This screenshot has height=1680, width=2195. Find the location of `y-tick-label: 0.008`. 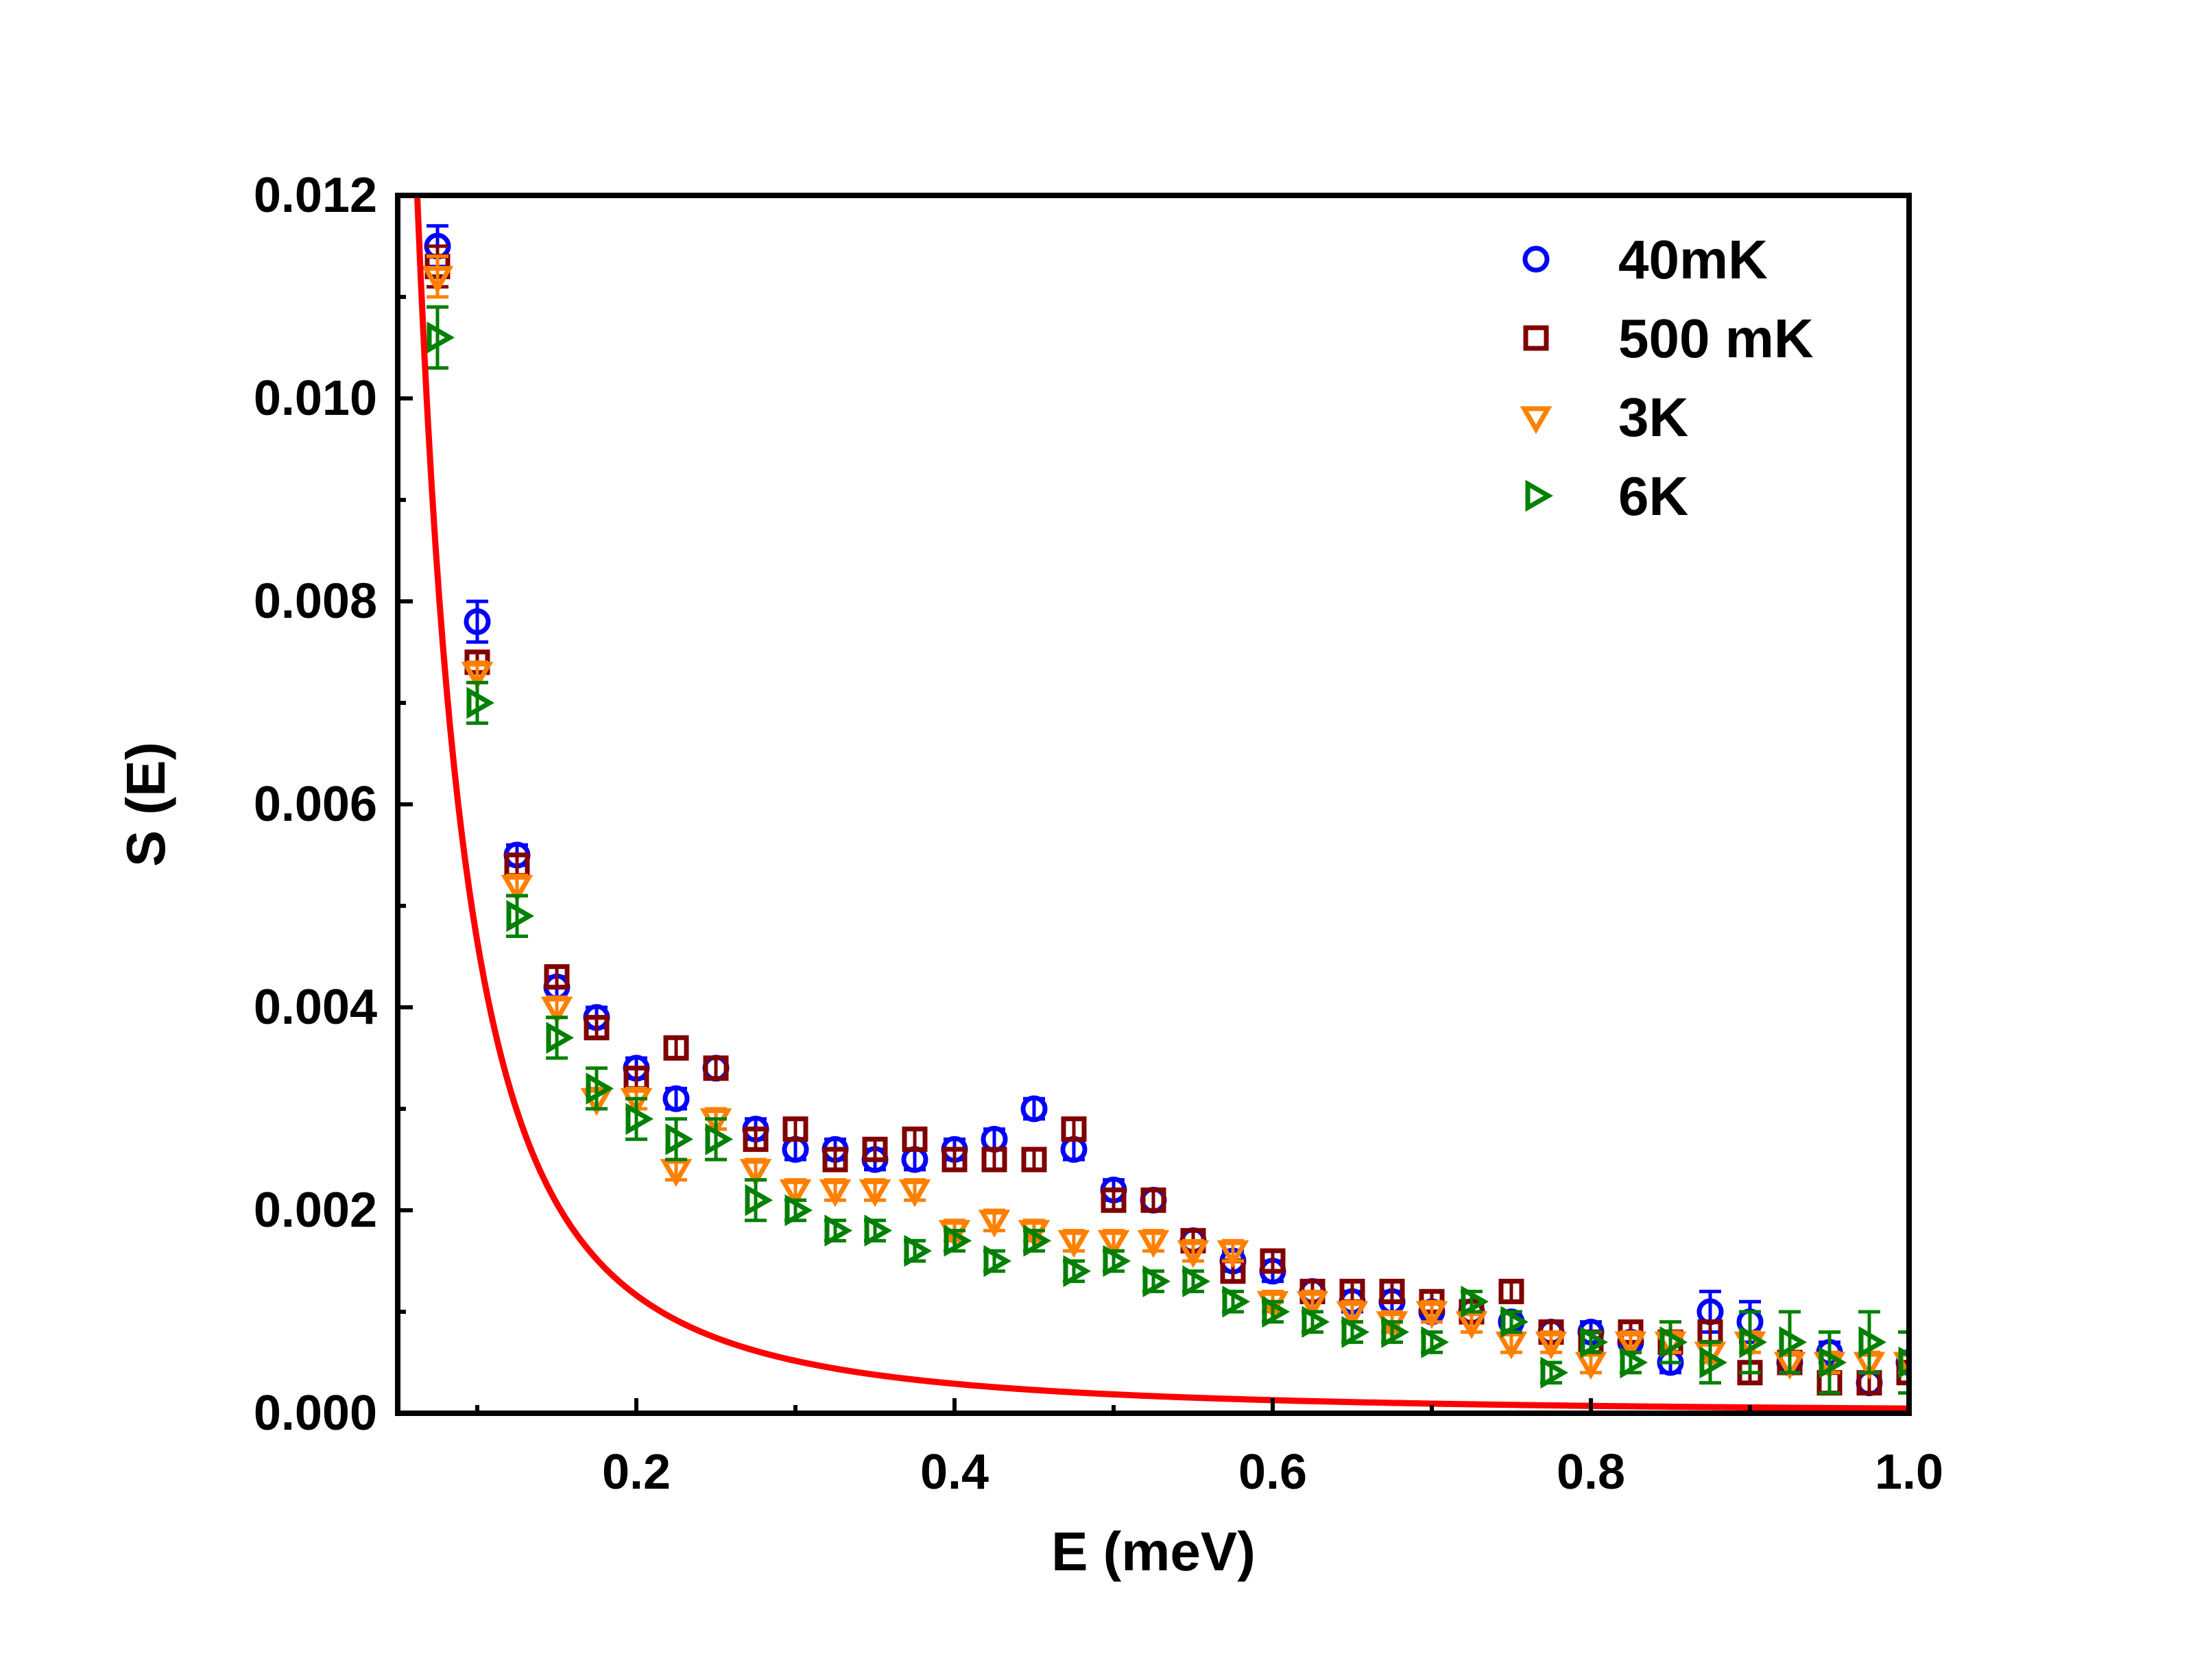

y-tick-label: 0.008 is located at coordinates (315, 601).